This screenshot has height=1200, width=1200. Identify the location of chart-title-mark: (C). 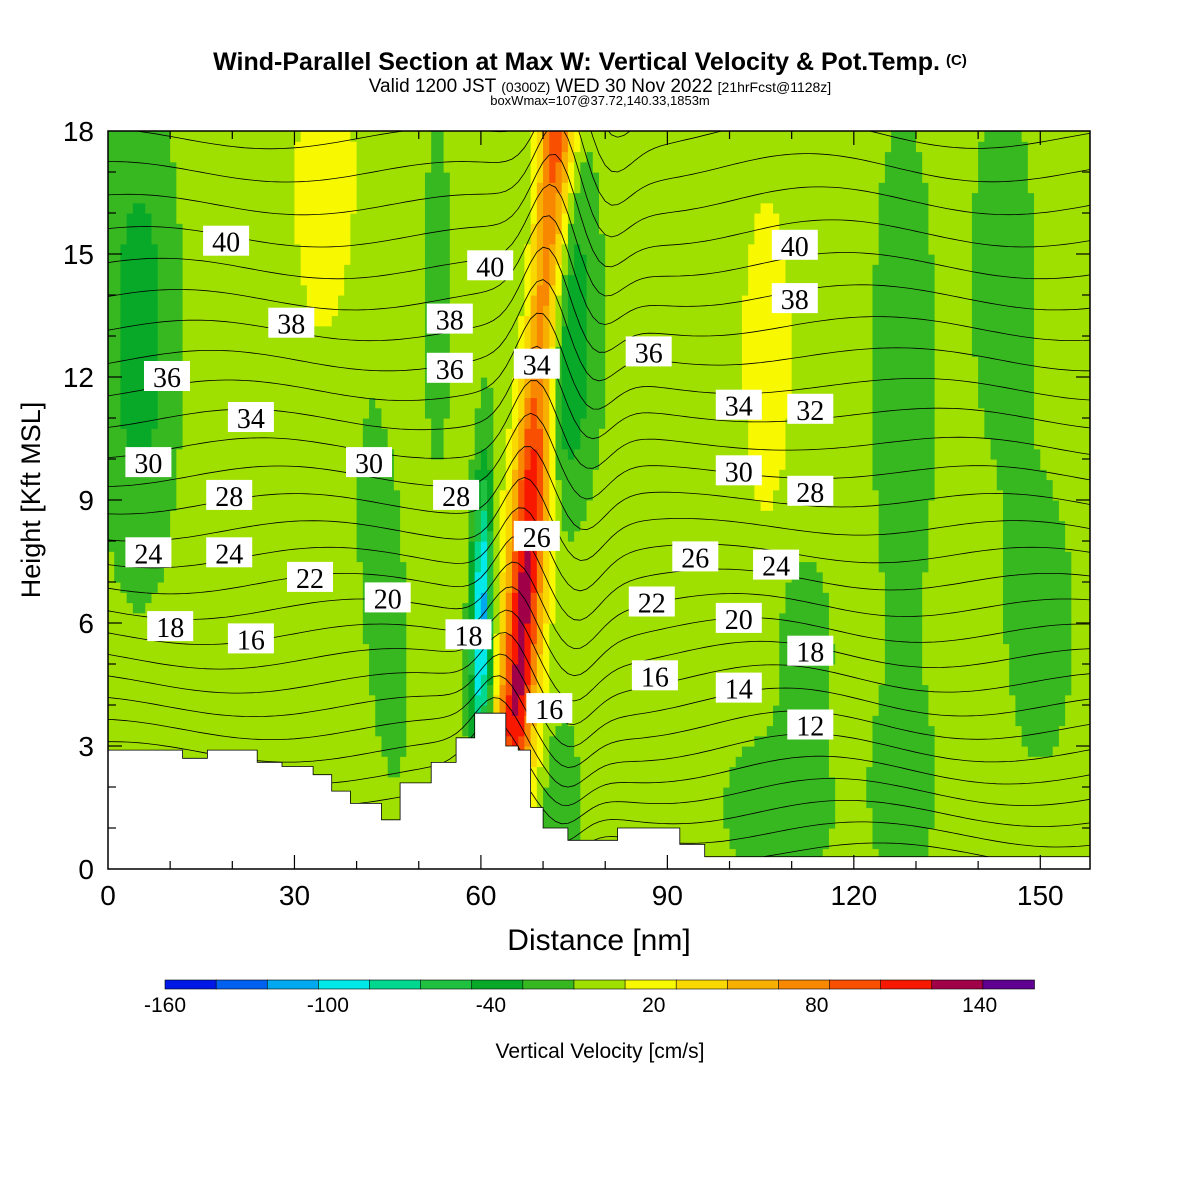
(956, 60).